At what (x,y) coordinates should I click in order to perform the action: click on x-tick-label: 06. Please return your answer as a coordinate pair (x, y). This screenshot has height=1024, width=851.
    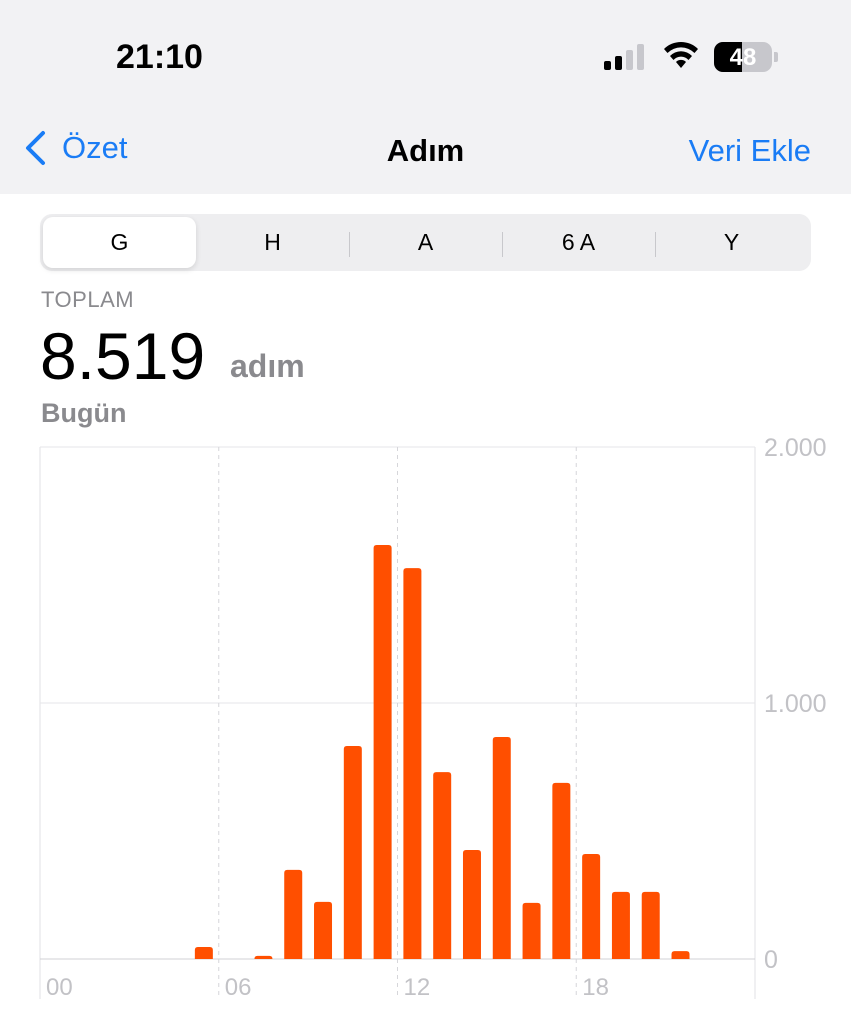
    Looking at the image, I should click on (238, 987).